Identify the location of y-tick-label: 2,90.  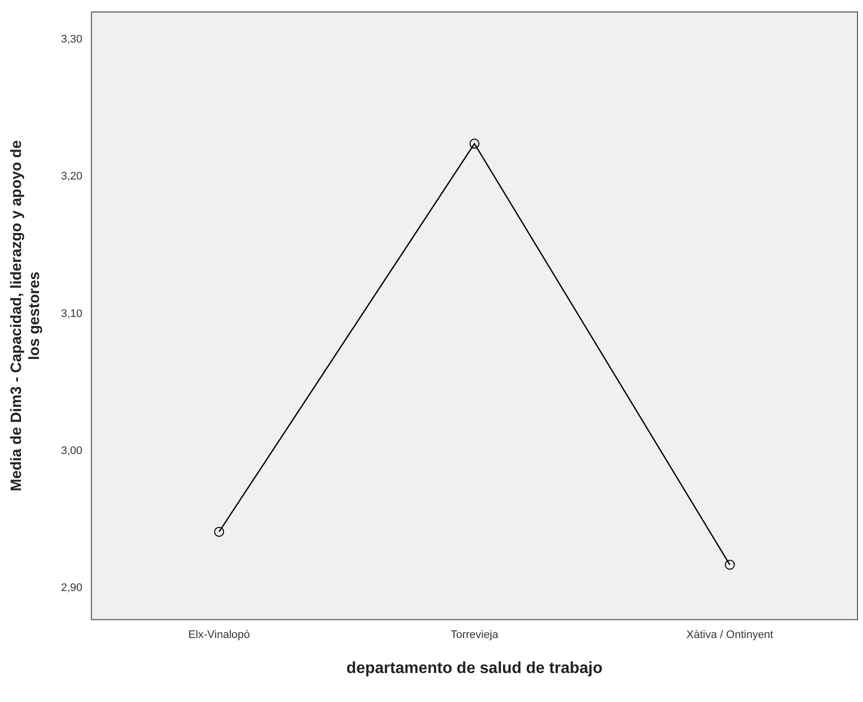
(71, 588).